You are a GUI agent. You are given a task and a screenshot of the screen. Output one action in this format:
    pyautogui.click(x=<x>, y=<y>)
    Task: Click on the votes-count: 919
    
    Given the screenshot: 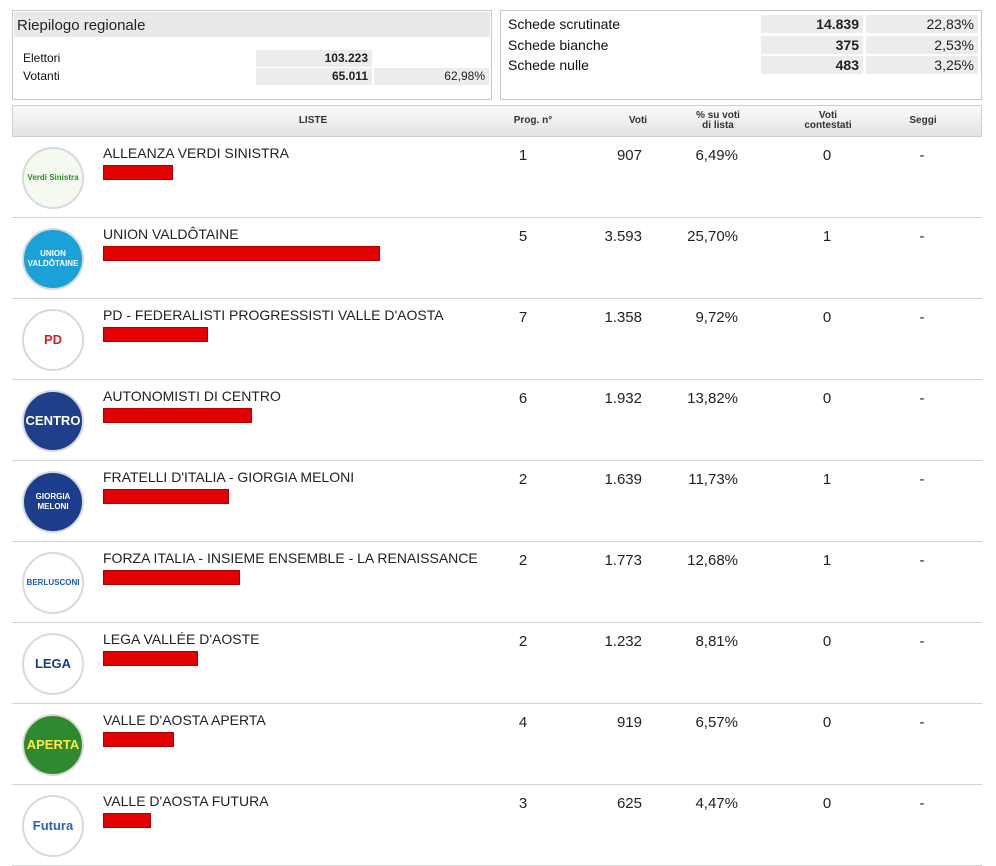 What is the action you would take?
    pyautogui.click(x=629, y=722)
    